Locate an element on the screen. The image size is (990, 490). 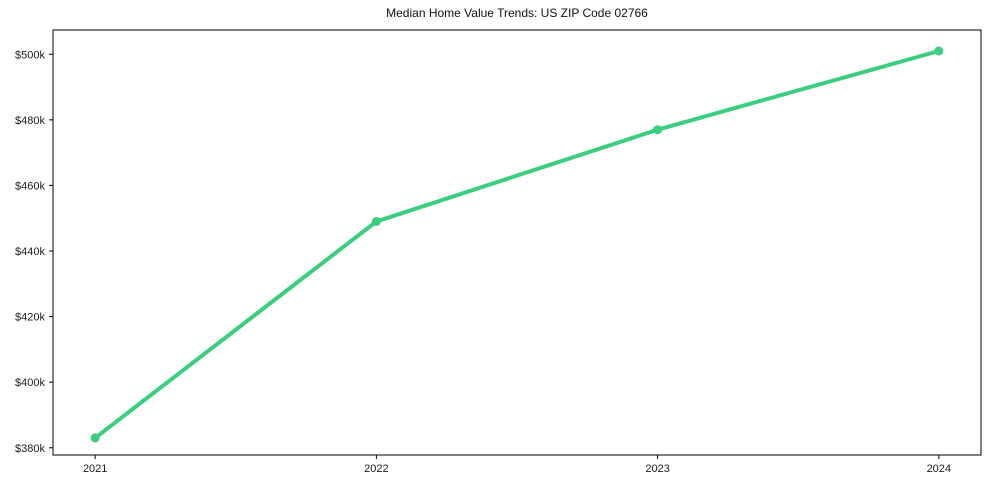
x-tick-label: 2023 is located at coordinates (657, 469).